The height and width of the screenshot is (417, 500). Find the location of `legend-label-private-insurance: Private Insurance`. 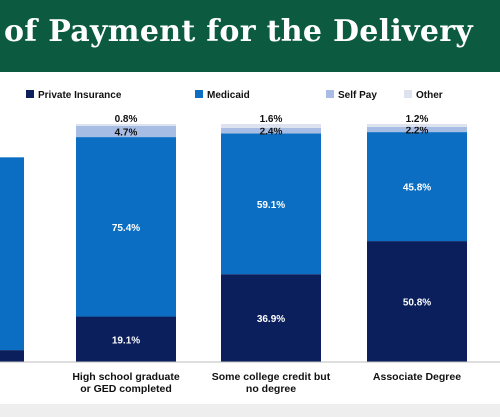

legend-label-private-insurance: Private Insurance is located at coordinates (80, 95).